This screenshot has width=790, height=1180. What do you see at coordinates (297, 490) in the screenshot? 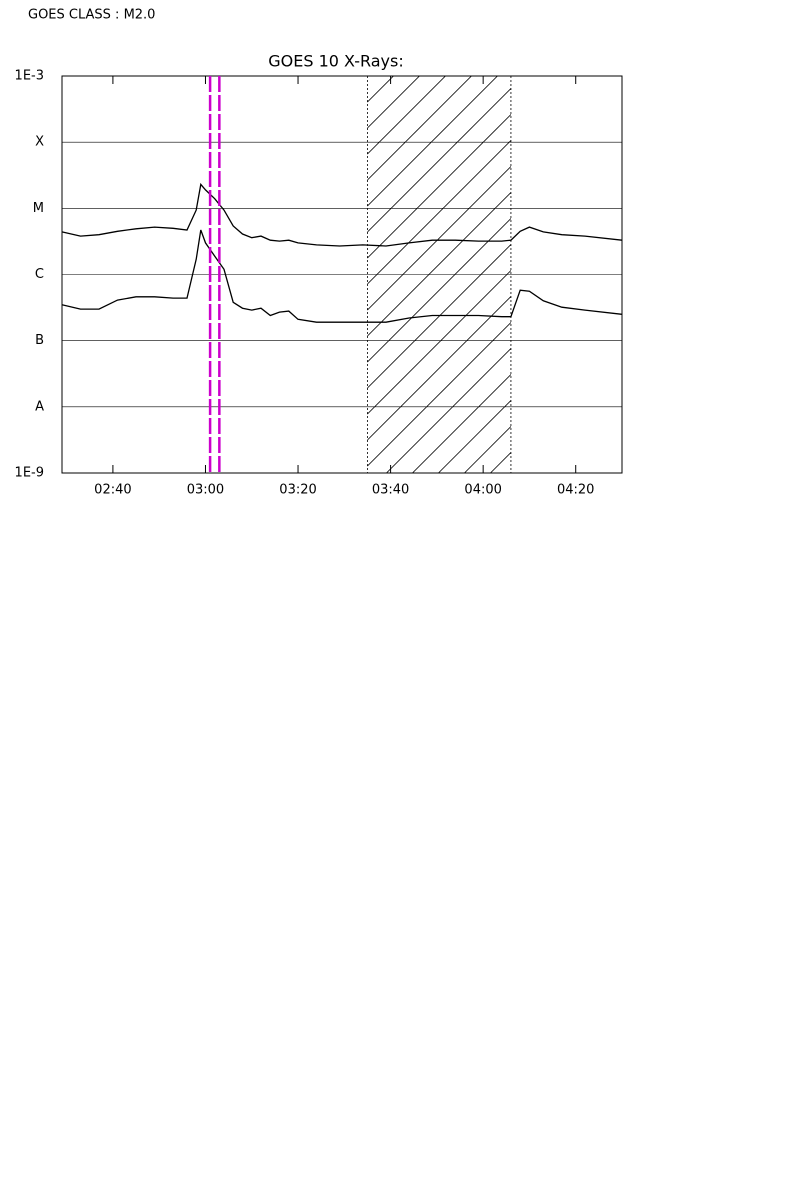
I see `x-tick-label: 03:20` at bounding box center [297, 490].